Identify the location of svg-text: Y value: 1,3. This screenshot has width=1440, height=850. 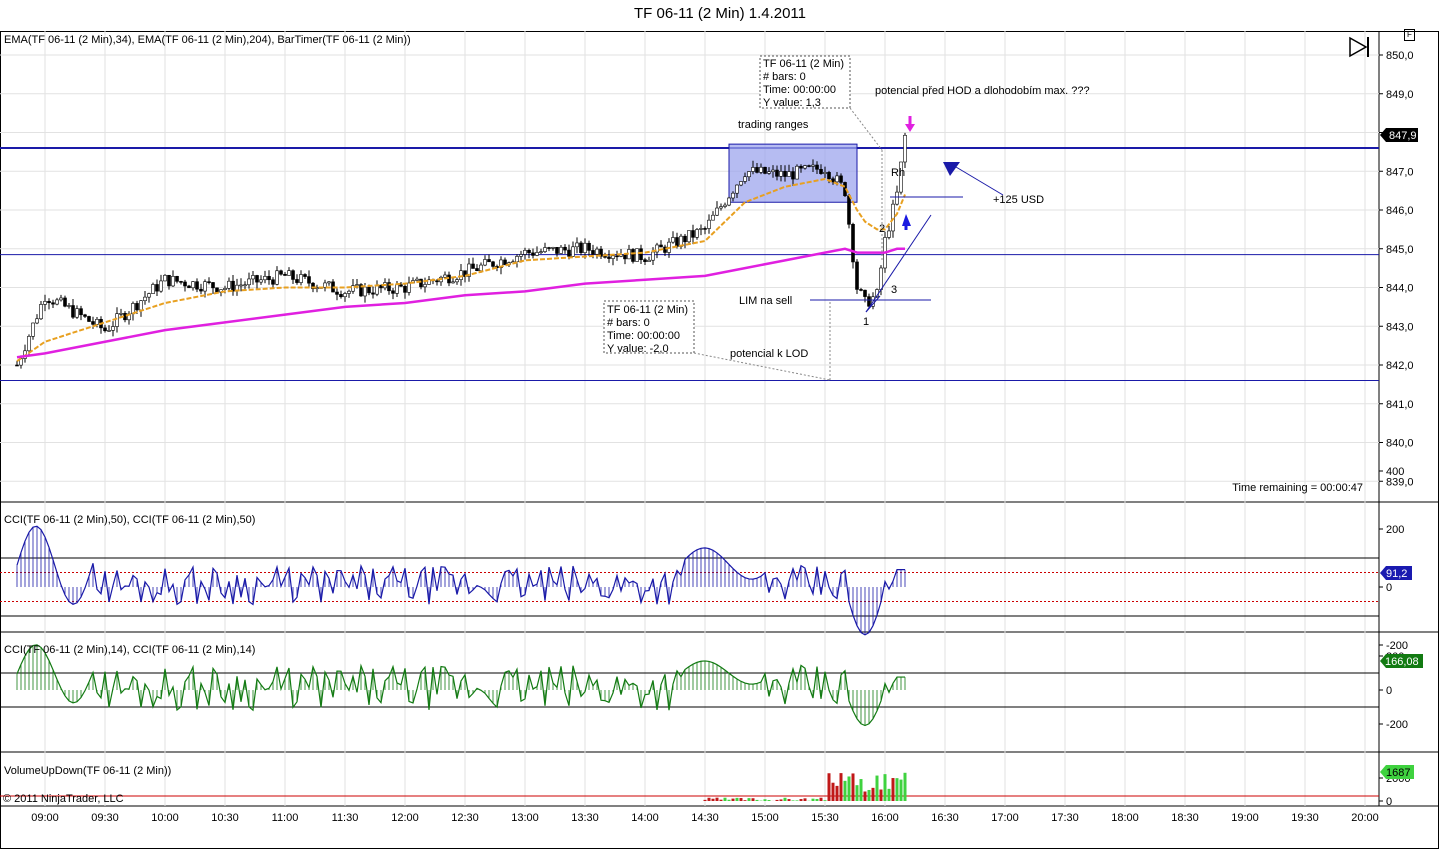
(792, 103).